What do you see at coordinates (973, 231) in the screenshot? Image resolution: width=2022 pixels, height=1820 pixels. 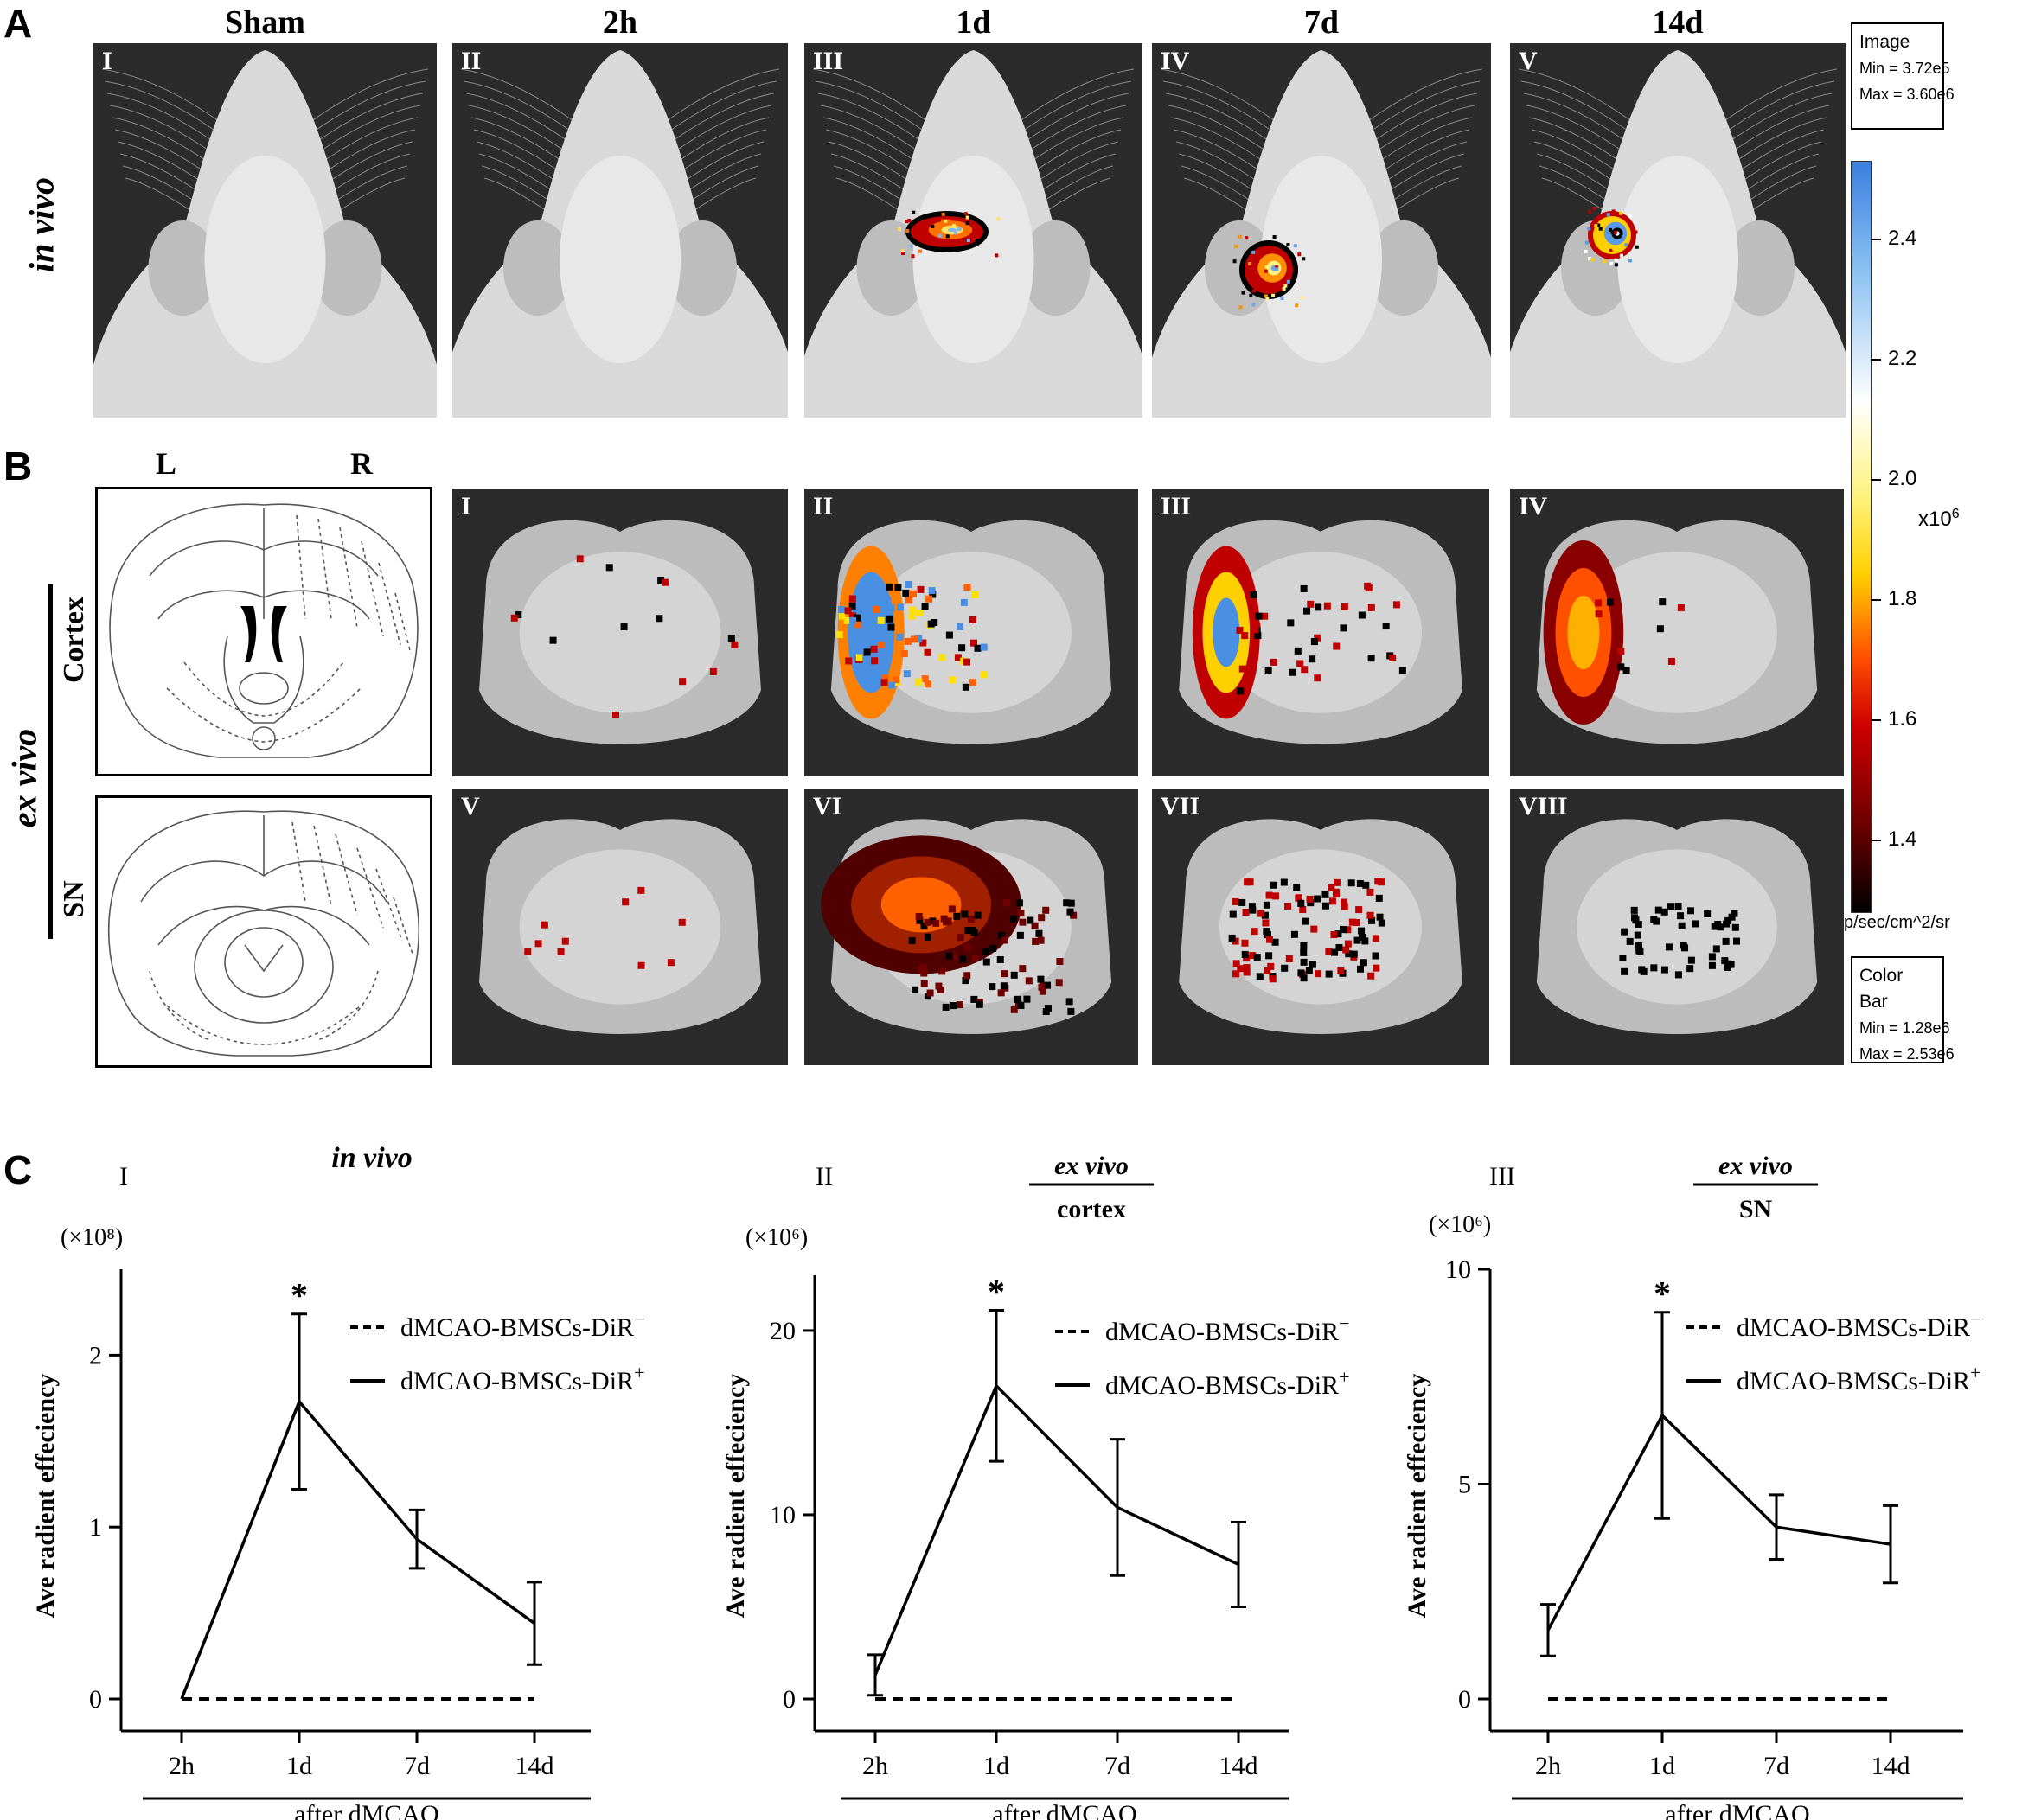 I see `in-vivo-image-3: III` at bounding box center [973, 231].